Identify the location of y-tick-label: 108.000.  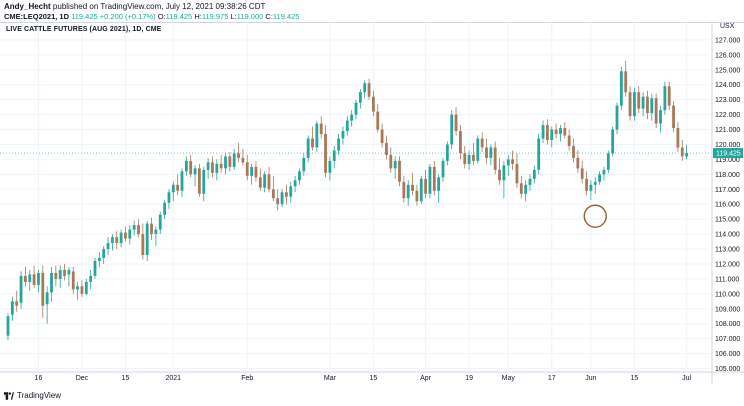
(727, 324).